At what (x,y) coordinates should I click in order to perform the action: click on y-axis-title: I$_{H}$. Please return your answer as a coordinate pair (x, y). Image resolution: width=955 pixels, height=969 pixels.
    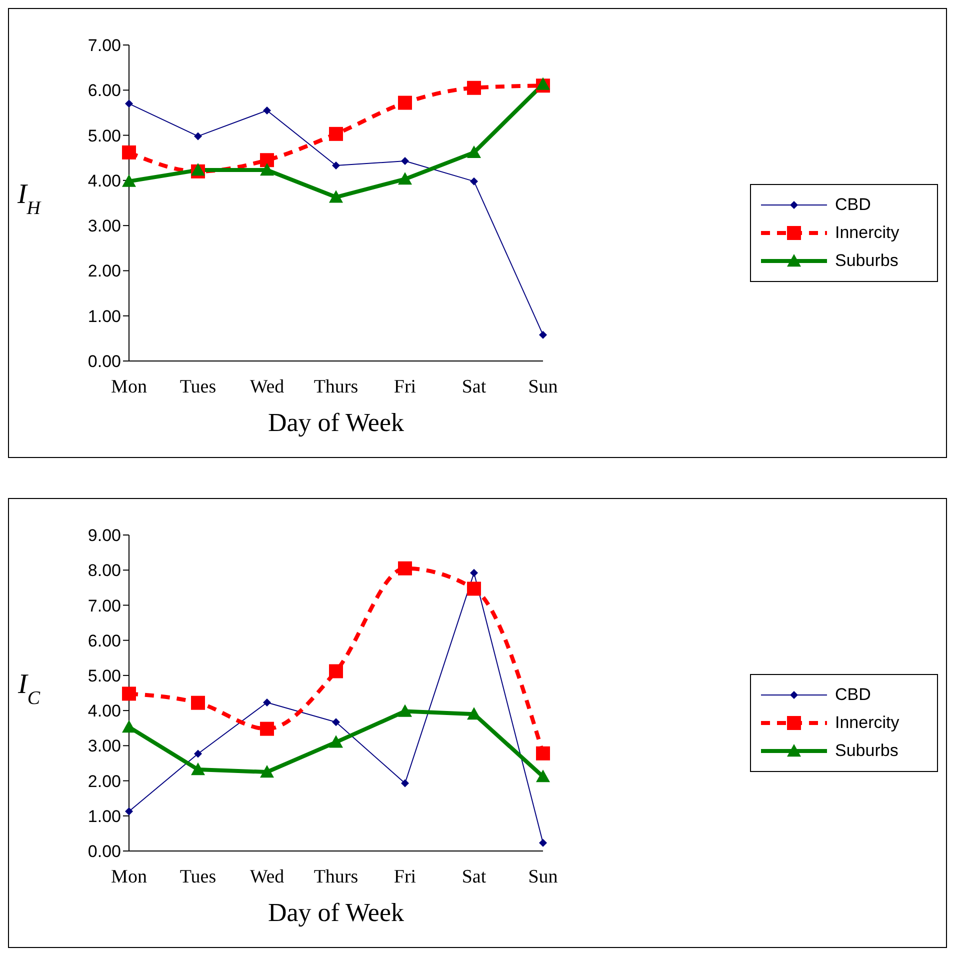
    Looking at the image, I should click on (29, 198).